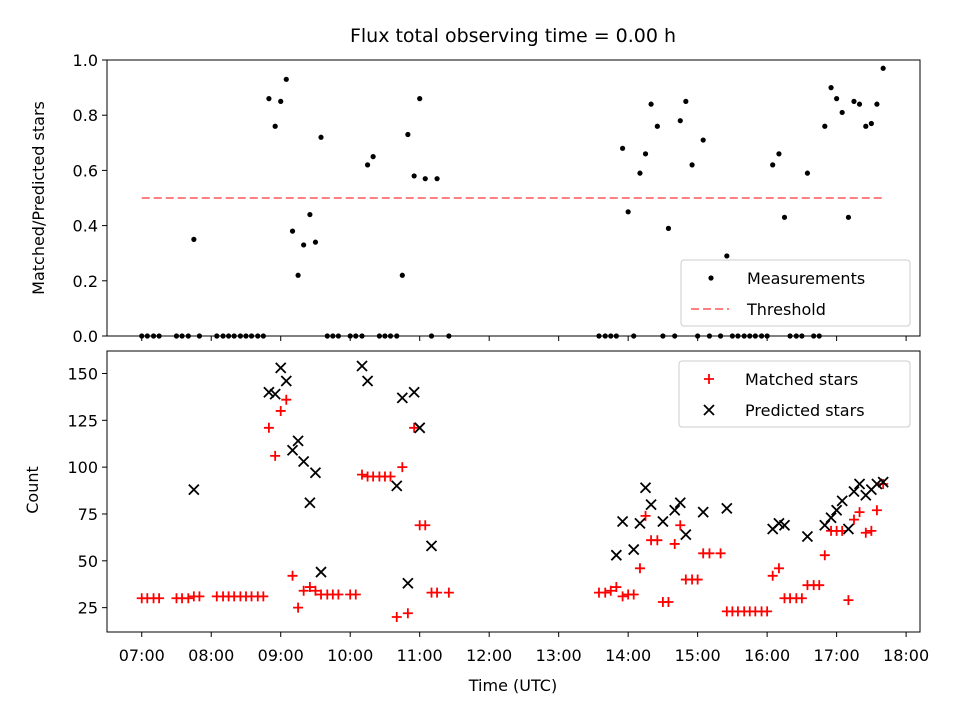 This screenshot has height=724, width=960. What do you see at coordinates (281, 655) in the screenshot?
I see `bottom-x-tick-label: 09:00` at bounding box center [281, 655].